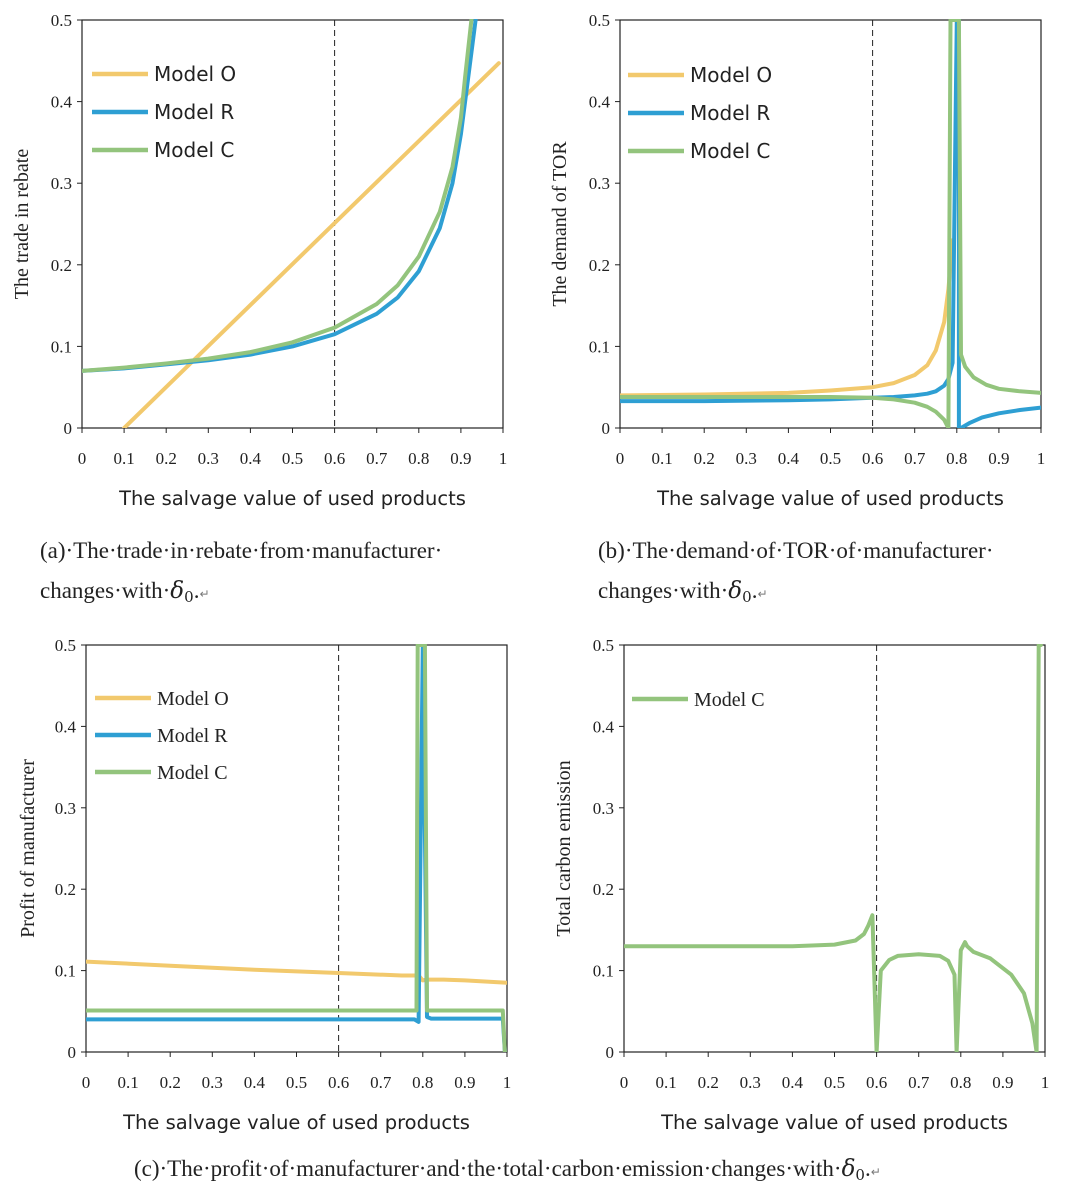 The height and width of the screenshot is (1183, 1073). What do you see at coordinates (796, 550) in the screenshot?
I see `caption-b-line1: (b)·The·demand·of·TOR·of·manufacturer·` at bounding box center [796, 550].